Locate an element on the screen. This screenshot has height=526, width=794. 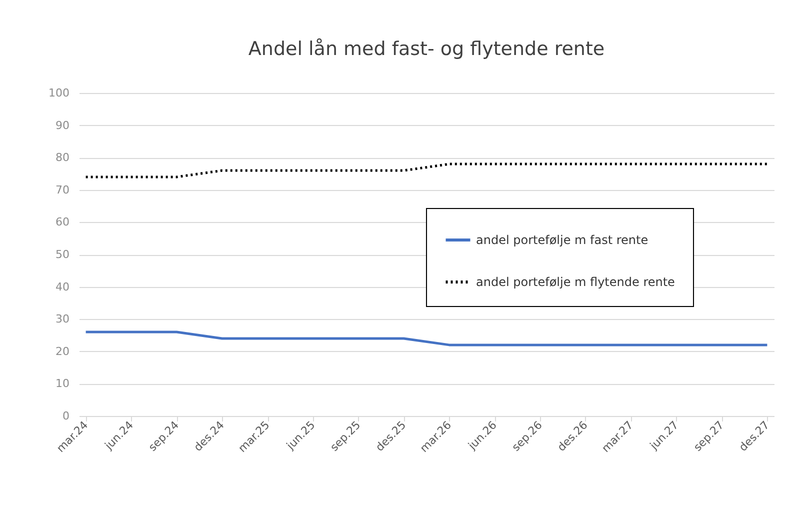
y-tick-label: 60 is located at coordinates (63, 222).